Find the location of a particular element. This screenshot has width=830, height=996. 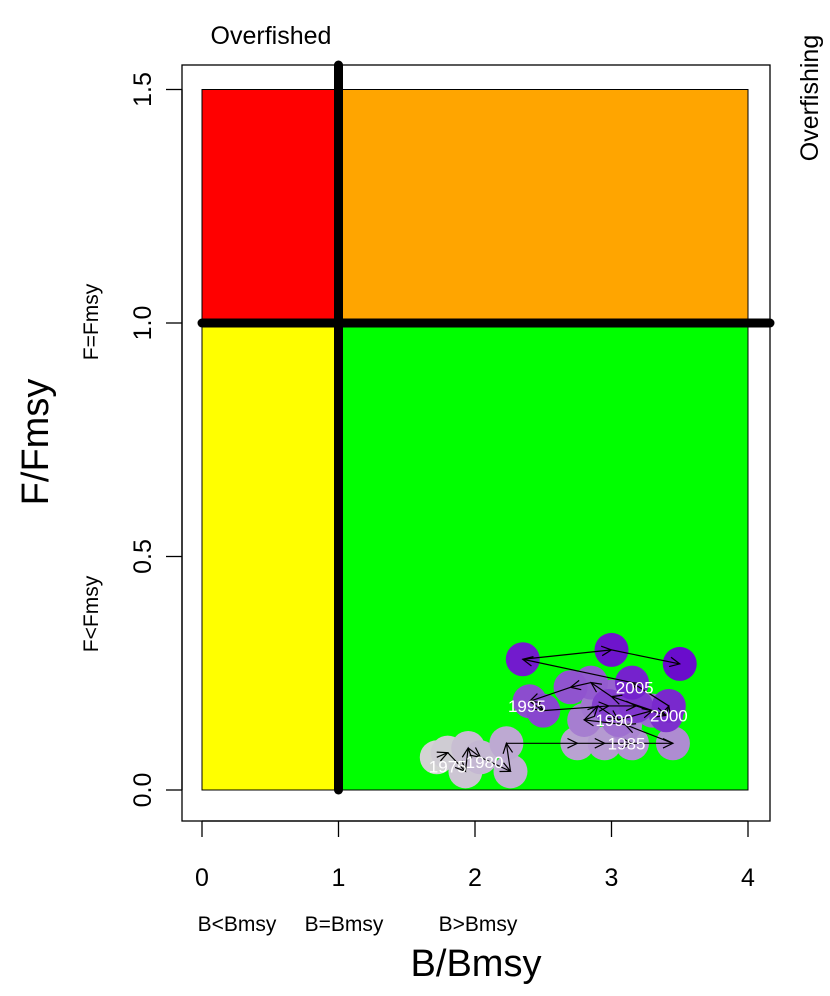

year-label-1975: 1975 is located at coordinates (448, 767).